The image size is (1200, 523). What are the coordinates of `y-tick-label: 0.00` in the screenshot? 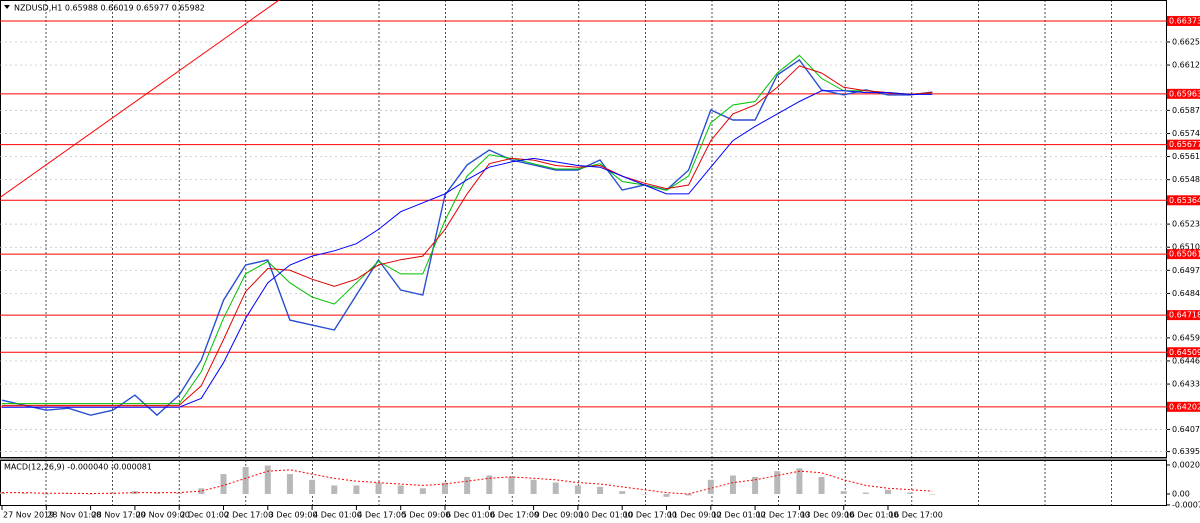 It's located at (1181, 493).